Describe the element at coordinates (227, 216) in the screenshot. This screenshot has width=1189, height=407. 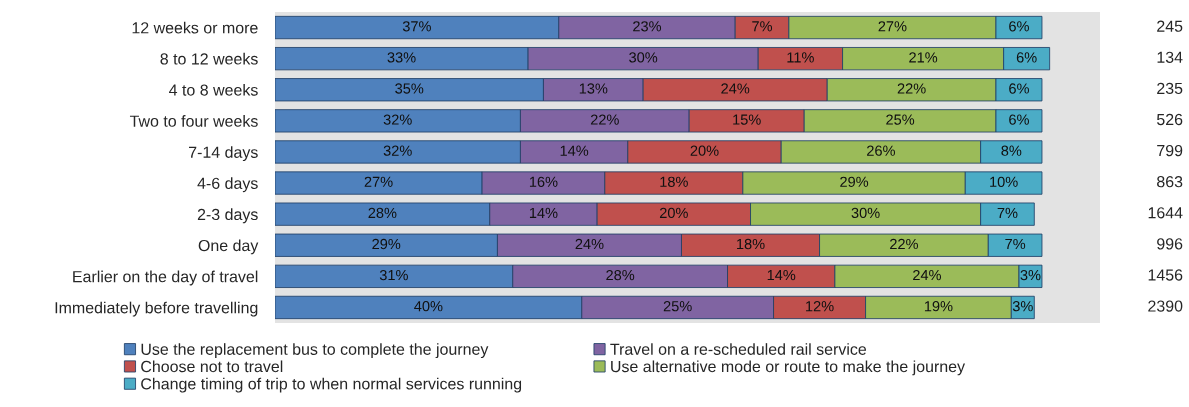
I see `y-tick-label: 2-3 days` at that location.